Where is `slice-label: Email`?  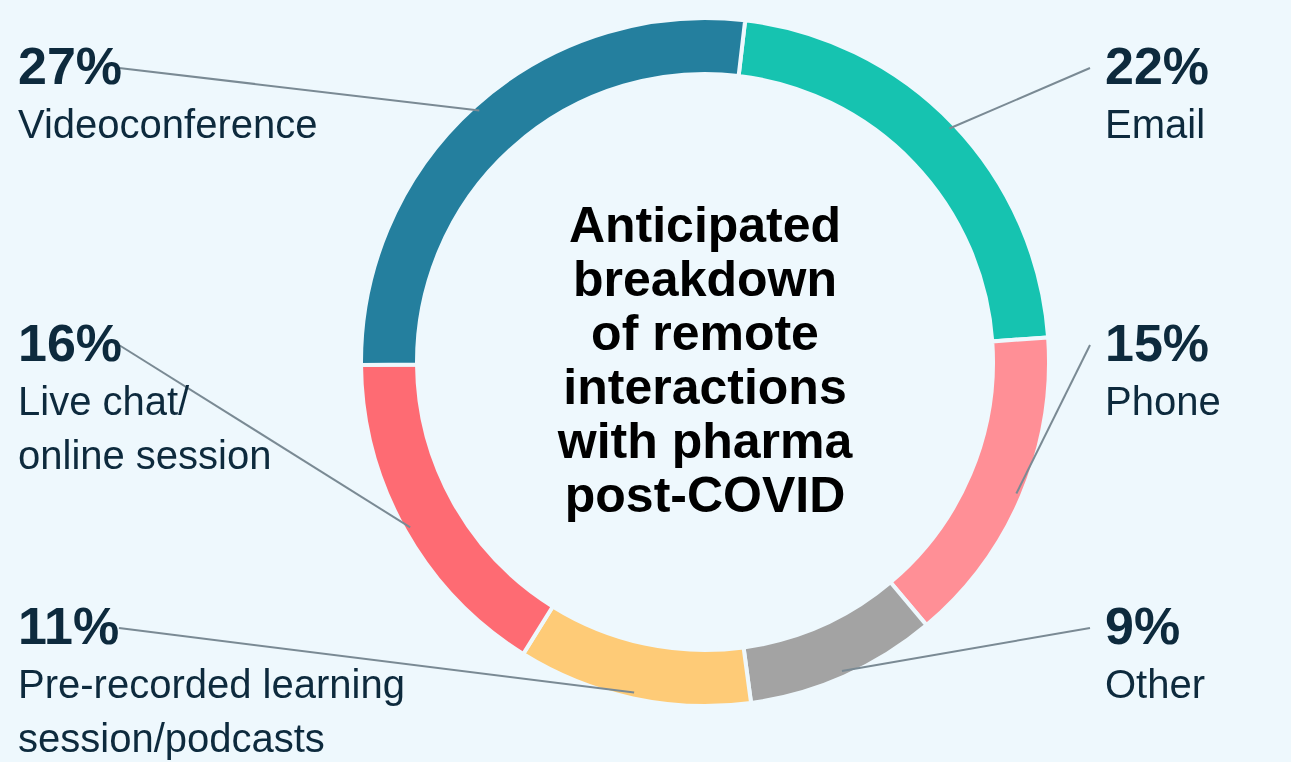 slice-label: Email is located at coordinates (1155, 124).